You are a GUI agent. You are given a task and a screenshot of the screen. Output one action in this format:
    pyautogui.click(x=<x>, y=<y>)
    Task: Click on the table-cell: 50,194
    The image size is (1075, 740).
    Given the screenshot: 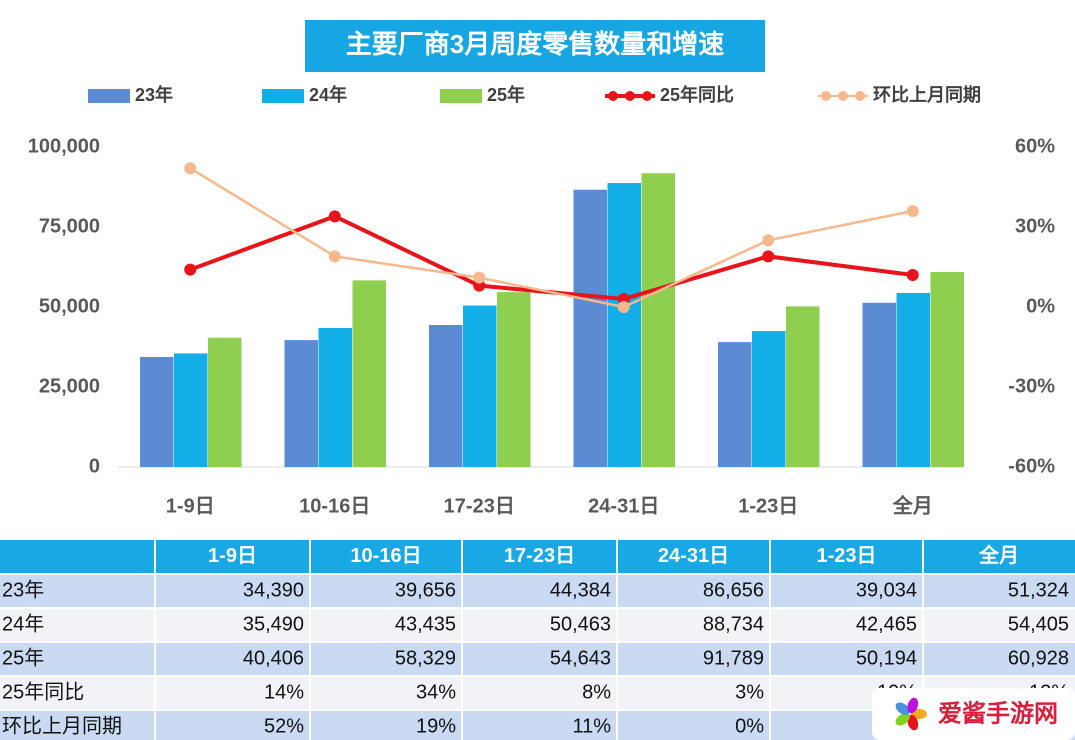 What is the action you would take?
    pyautogui.click(x=886, y=658)
    